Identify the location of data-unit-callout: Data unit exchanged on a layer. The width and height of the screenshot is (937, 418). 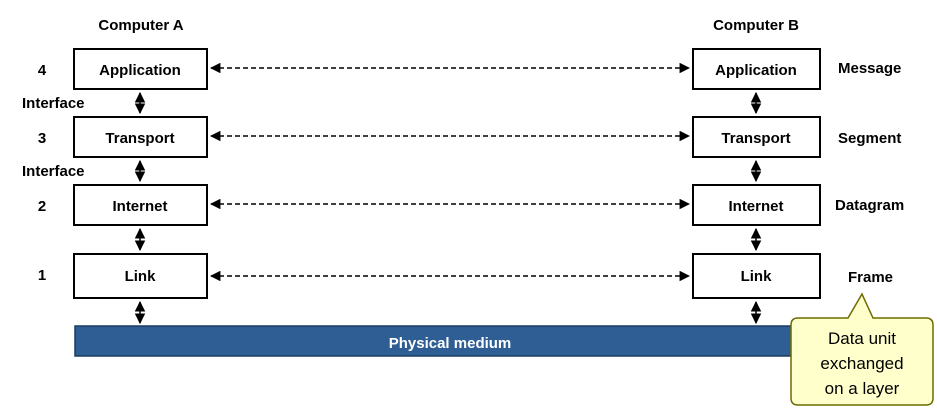
(862, 349).